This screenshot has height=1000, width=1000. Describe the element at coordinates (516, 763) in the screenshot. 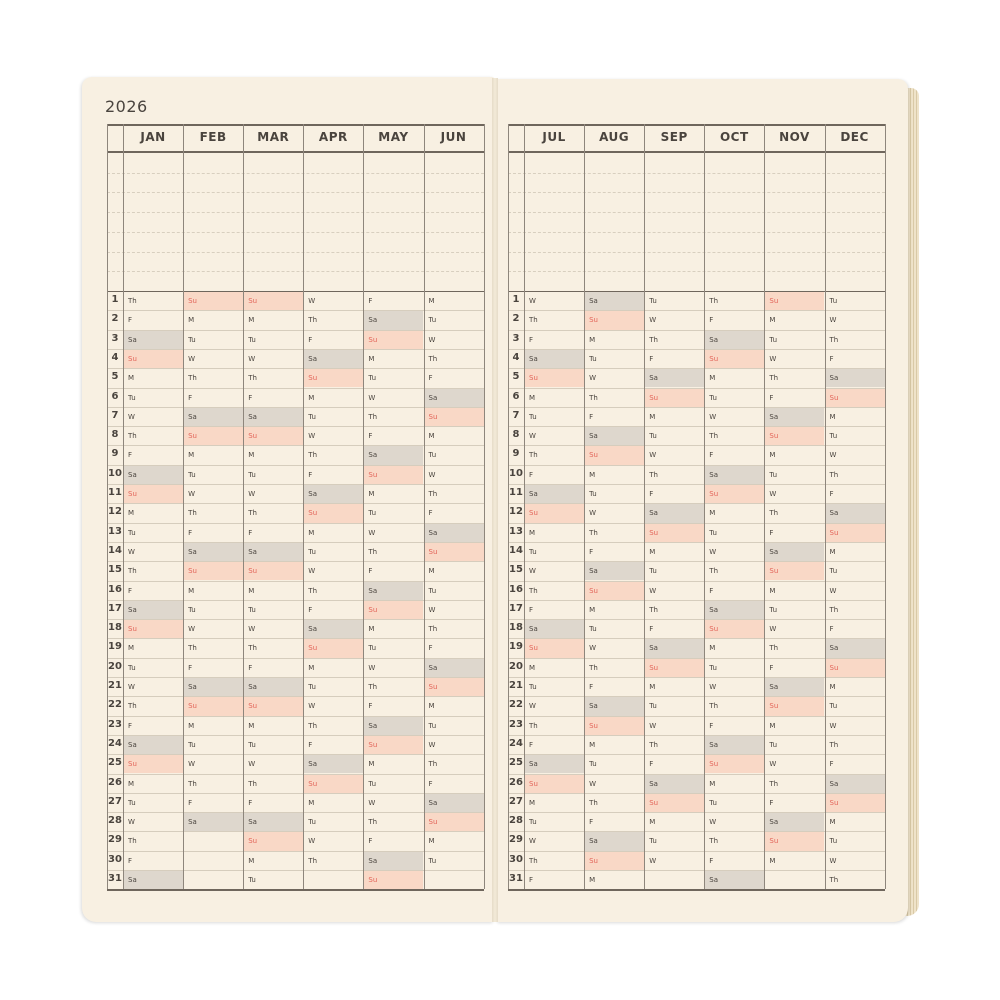

I see `day-number: 25` at that location.